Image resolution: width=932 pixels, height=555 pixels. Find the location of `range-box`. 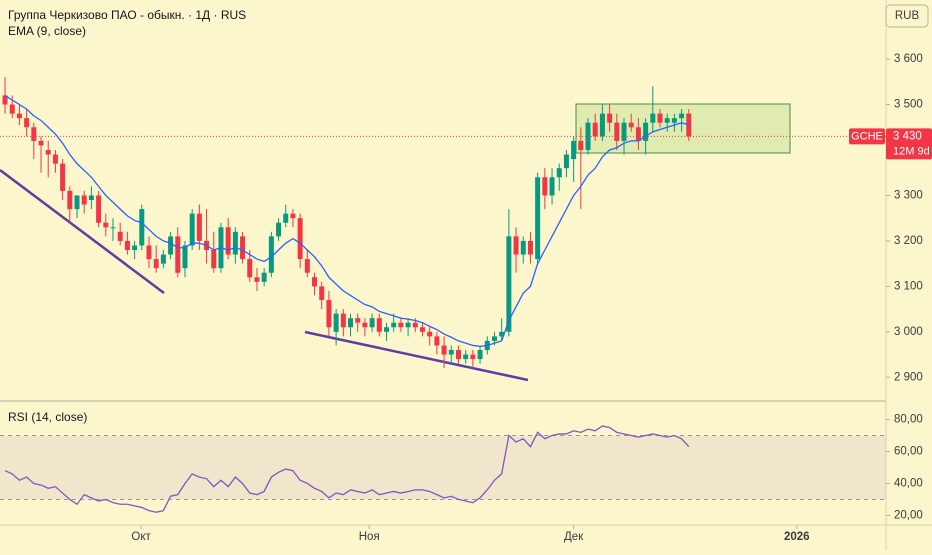

range-box is located at coordinates (683, 128).